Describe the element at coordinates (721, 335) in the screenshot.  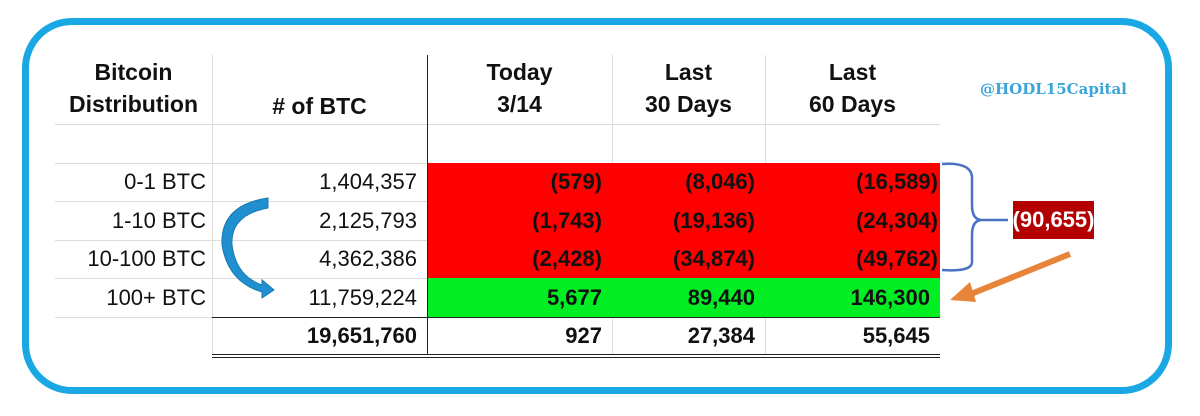
I see `total-last30: 27,384` at that location.